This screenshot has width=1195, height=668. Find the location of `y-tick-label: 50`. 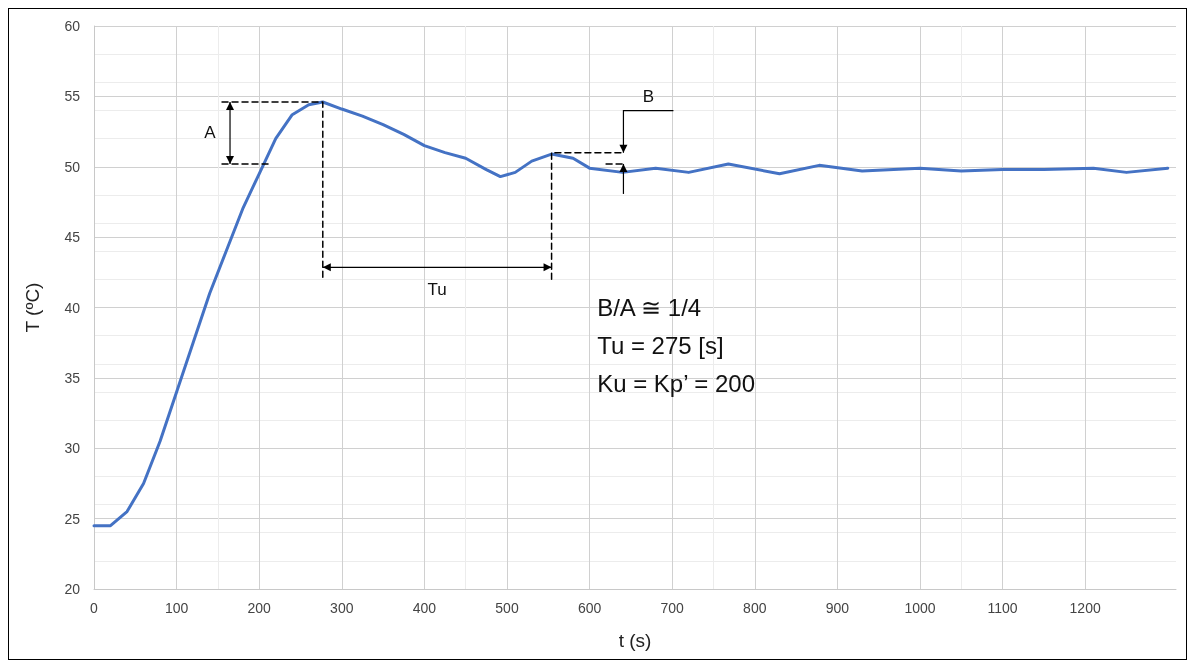

y-tick-label: 50 is located at coordinates (72, 166).